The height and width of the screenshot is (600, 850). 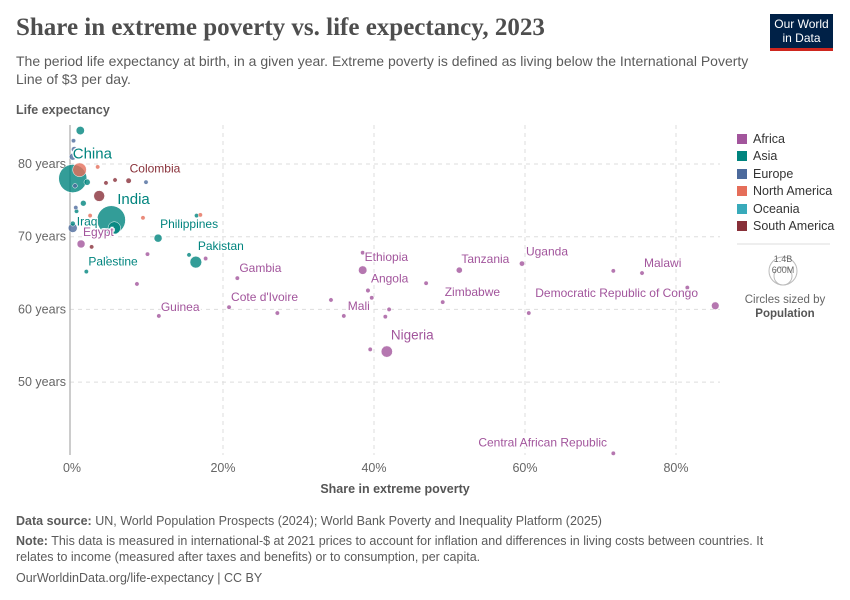 What do you see at coordinates (473, 292) in the screenshot?
I see `point-label: Zimbabwe` at bounding box center [473, 292].